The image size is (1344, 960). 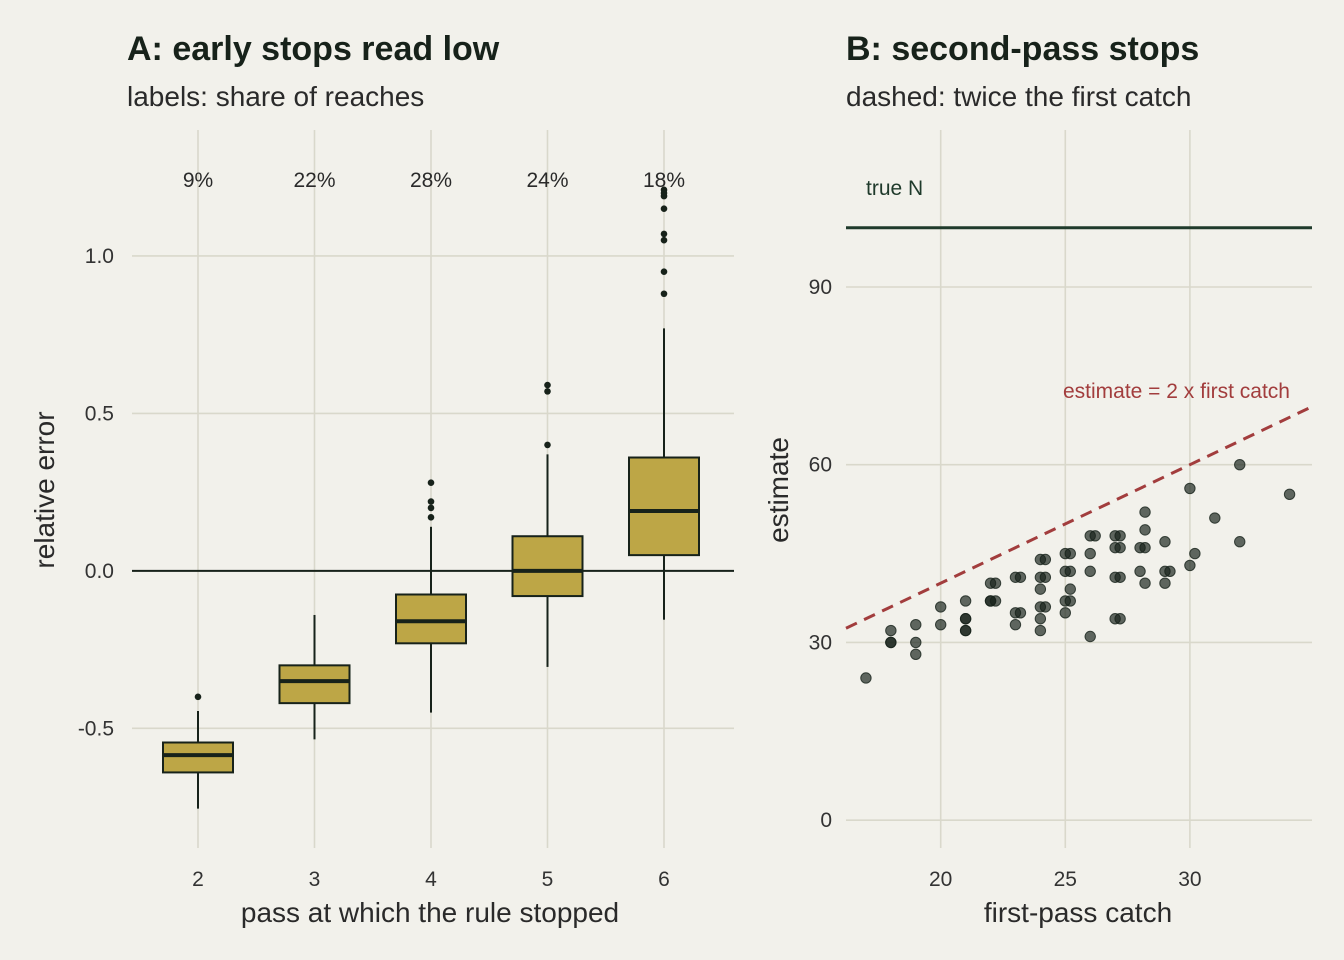 What do you see at coordinates (1019, 96) in the screenshot?
I see `panel-b-subtitle: dashed: twice the first catch` at bounding box center [1019, 96].